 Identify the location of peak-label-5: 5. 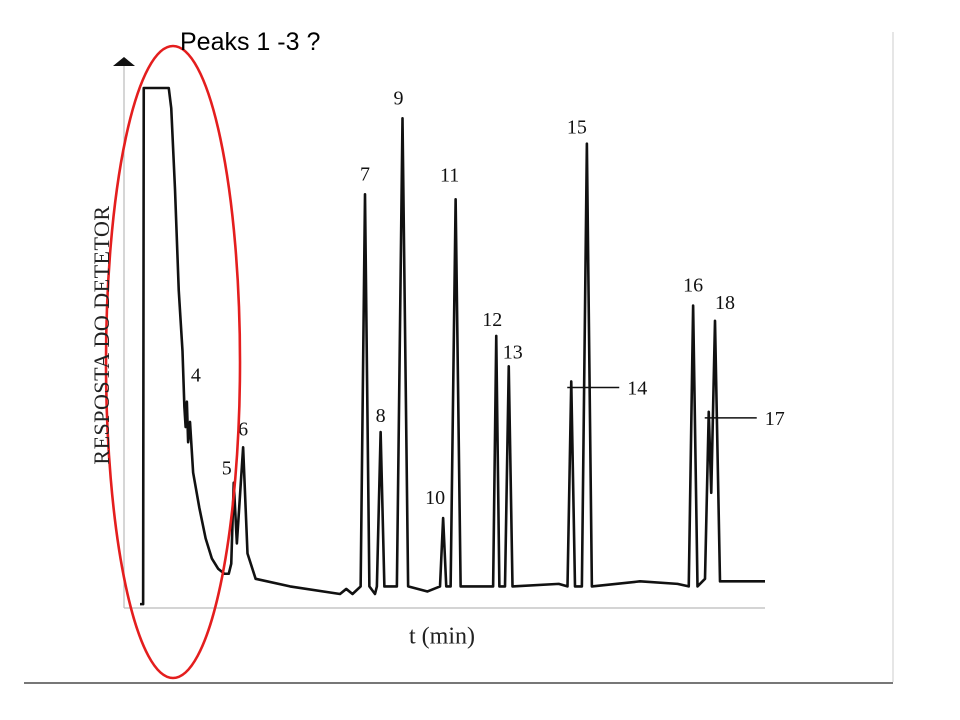
(227, 469).